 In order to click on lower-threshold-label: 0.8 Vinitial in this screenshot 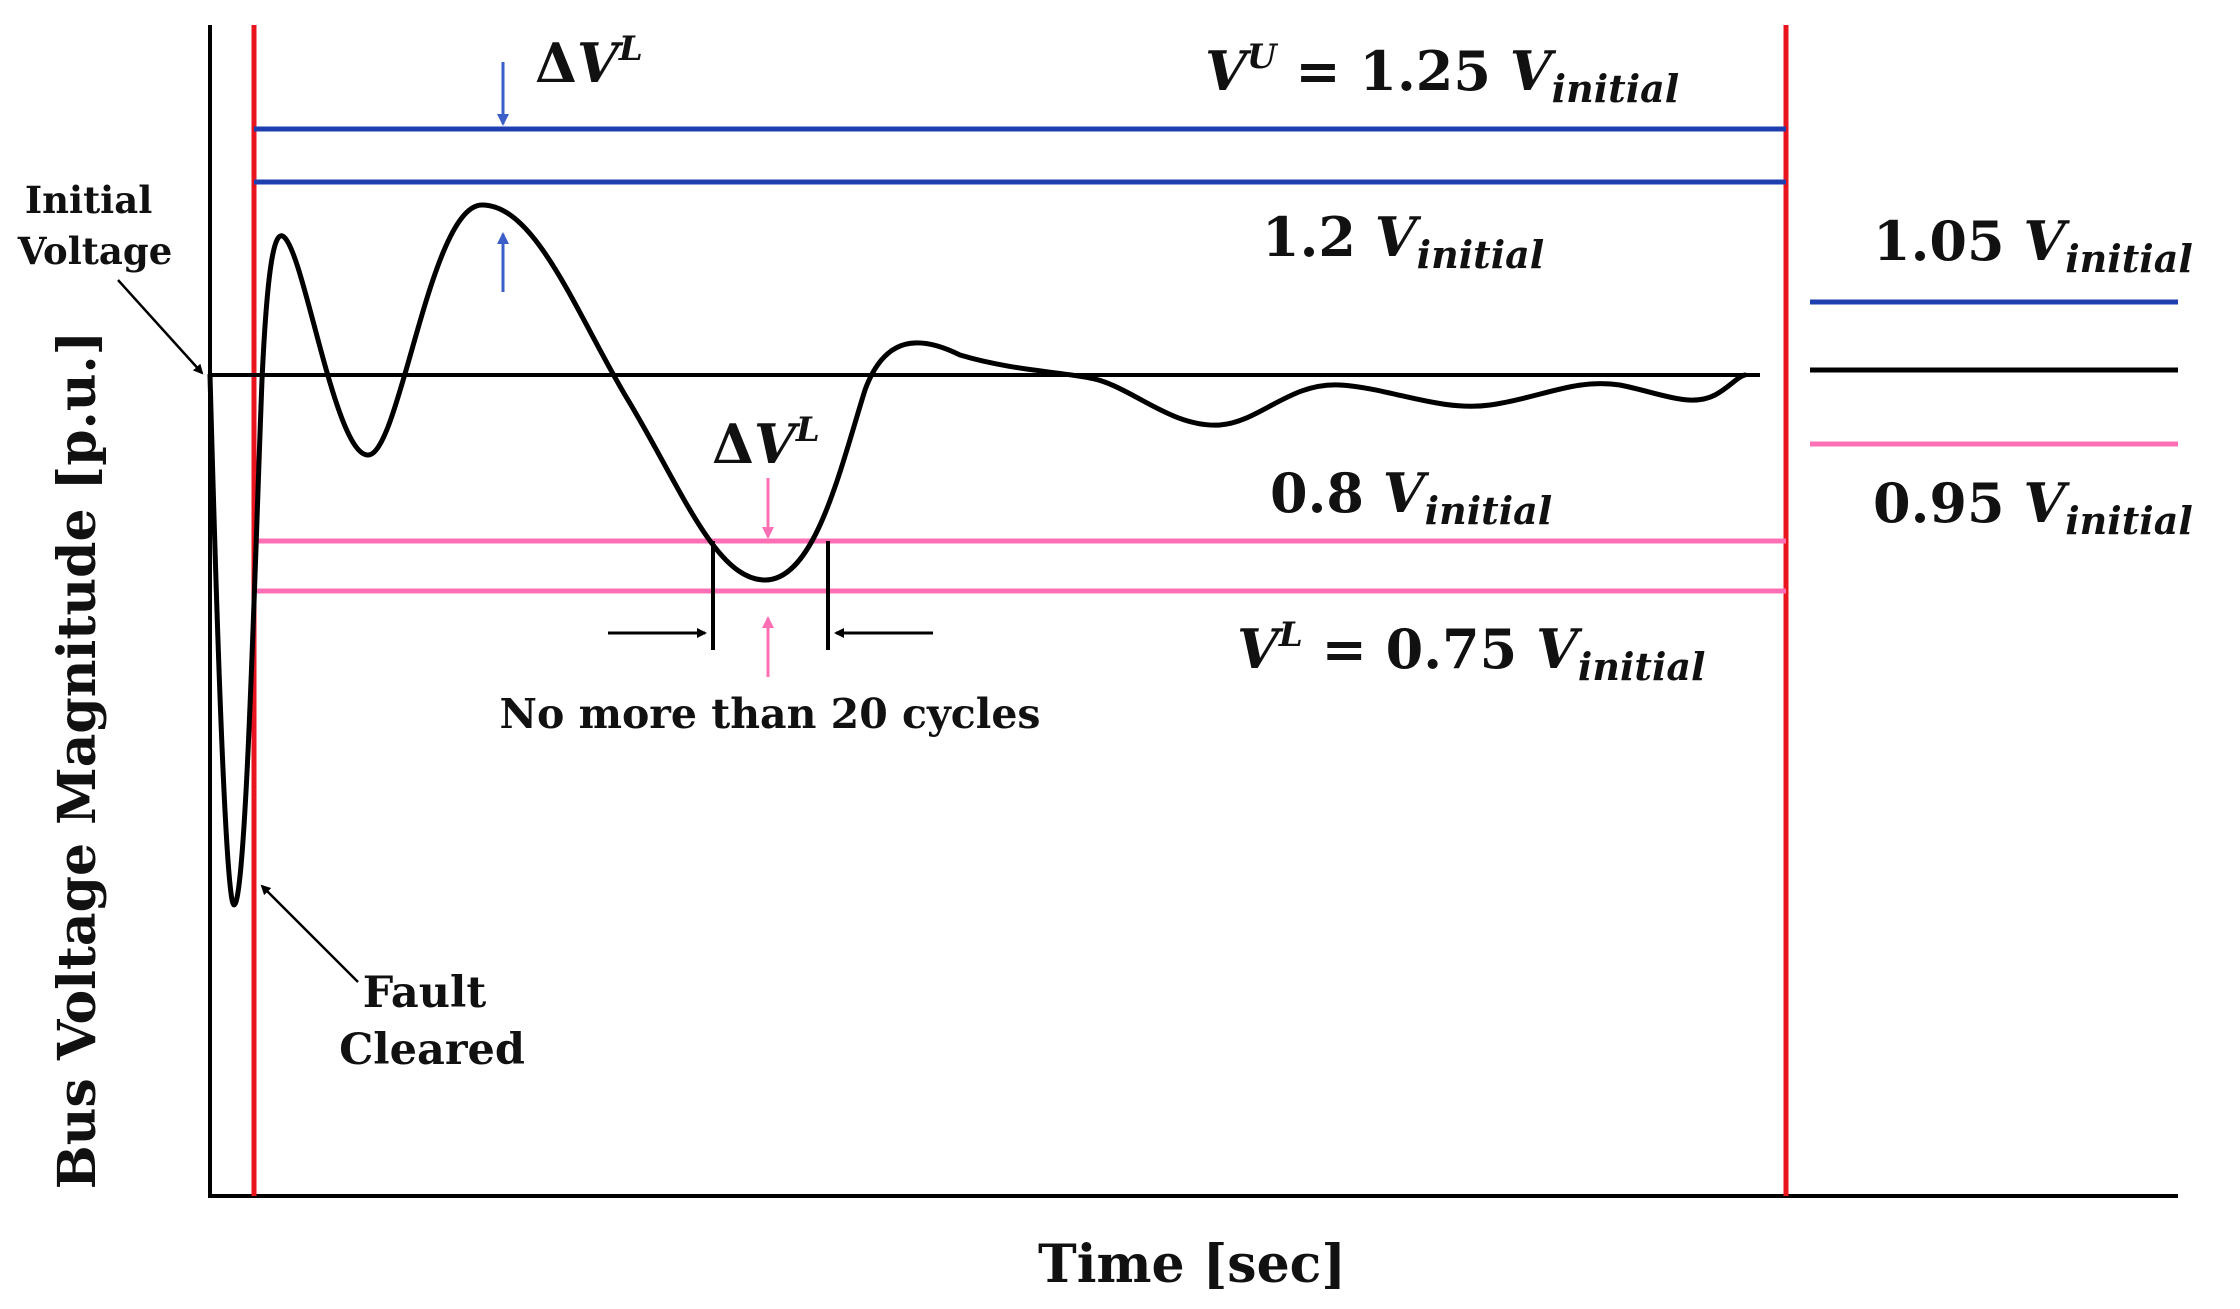, I will do `click(1411, 497)`.